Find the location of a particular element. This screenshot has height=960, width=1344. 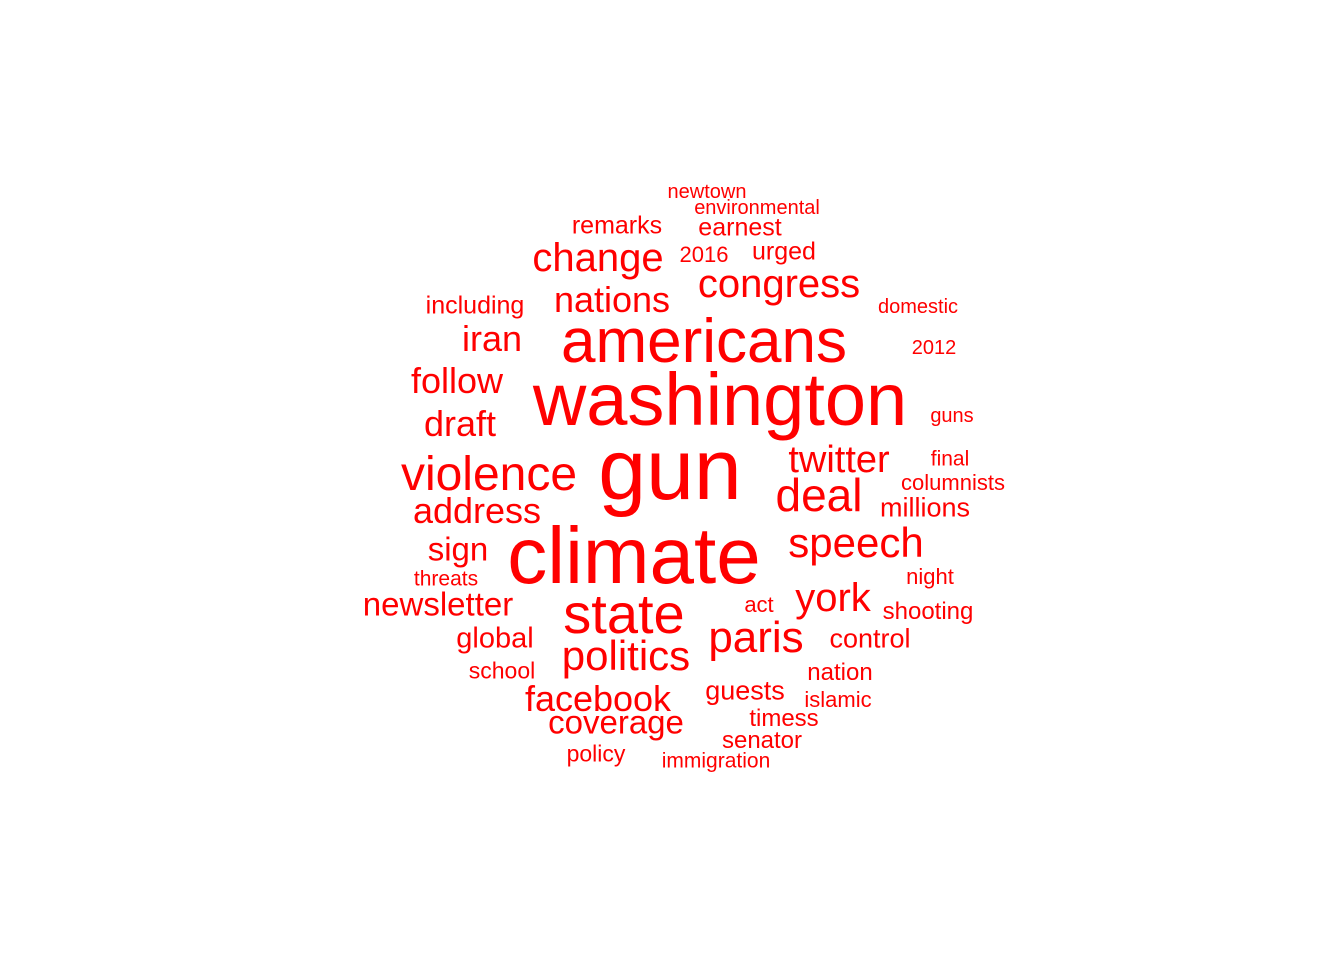

word-nations: nations is located at coordinates (612, 299).